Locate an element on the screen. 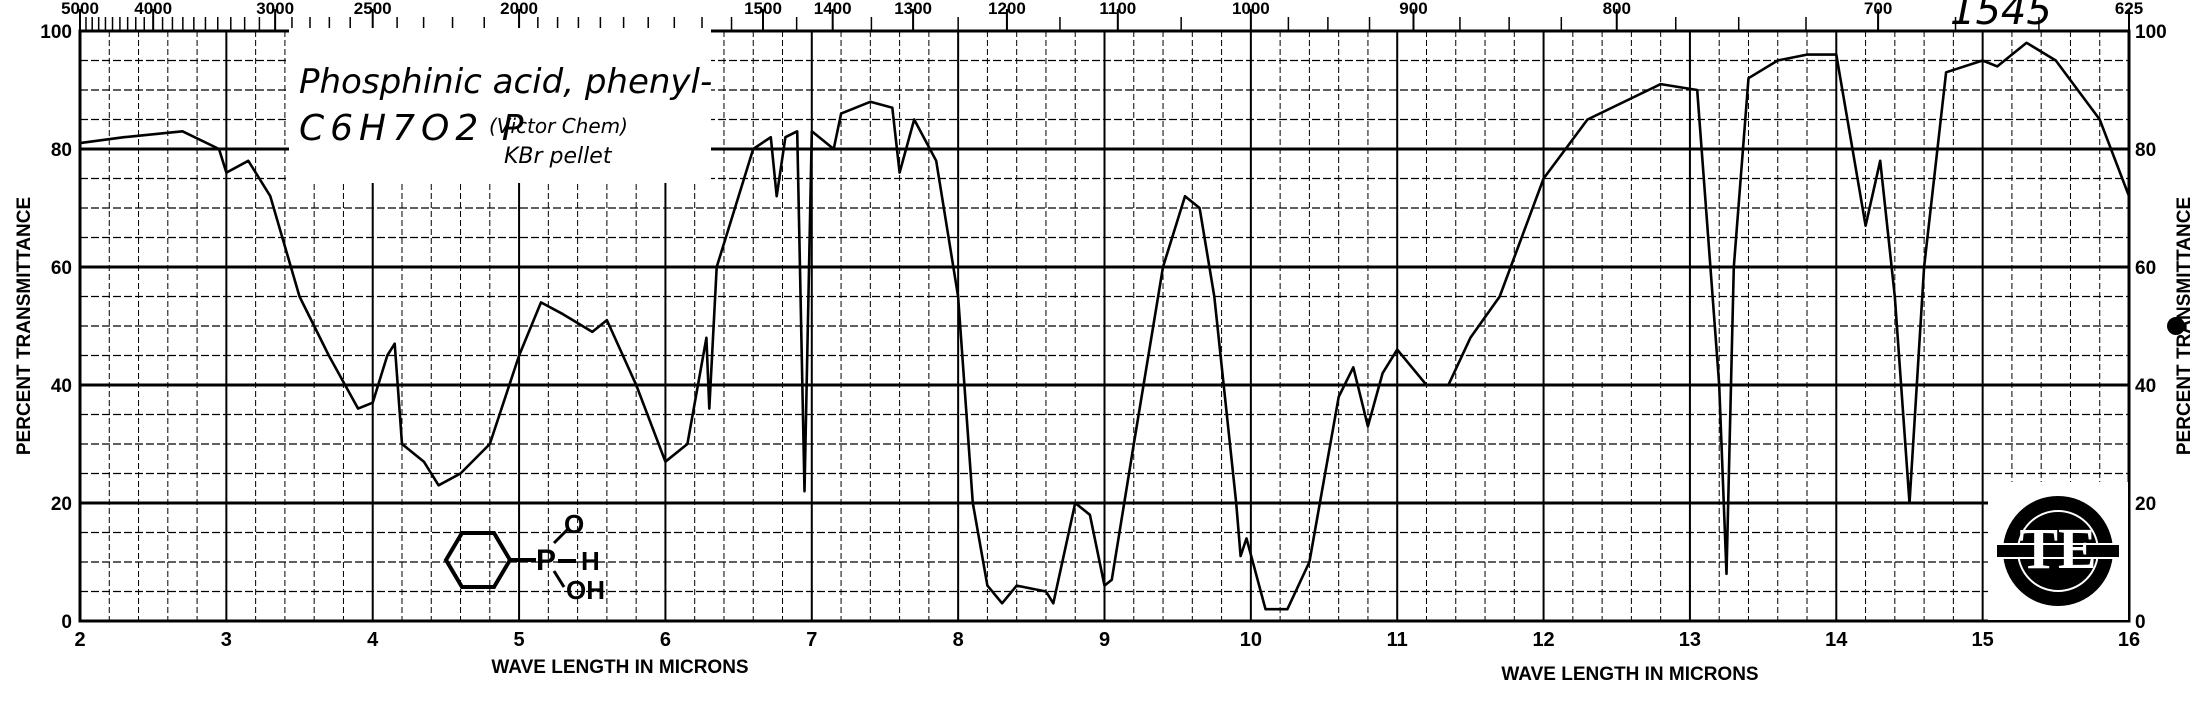  x-axis-label-right: WAVE LENGTH IN MICRONS is located at coordinates (1629, 674).